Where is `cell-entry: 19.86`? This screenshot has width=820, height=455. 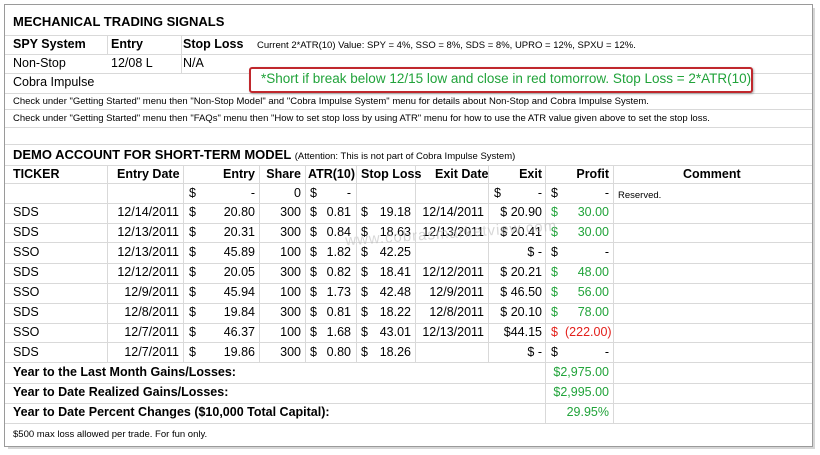 cell-entry: 19.86 is located at coordinates (239, 352).